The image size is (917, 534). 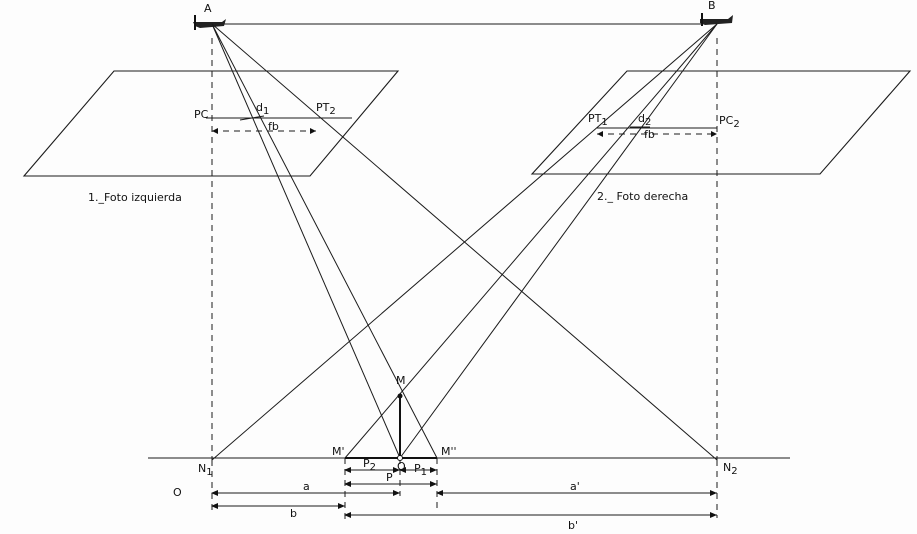 What do you see at coordinates (252, 118) in the screenshot?
I see `d1-mark` at bounding box center [252, 118].